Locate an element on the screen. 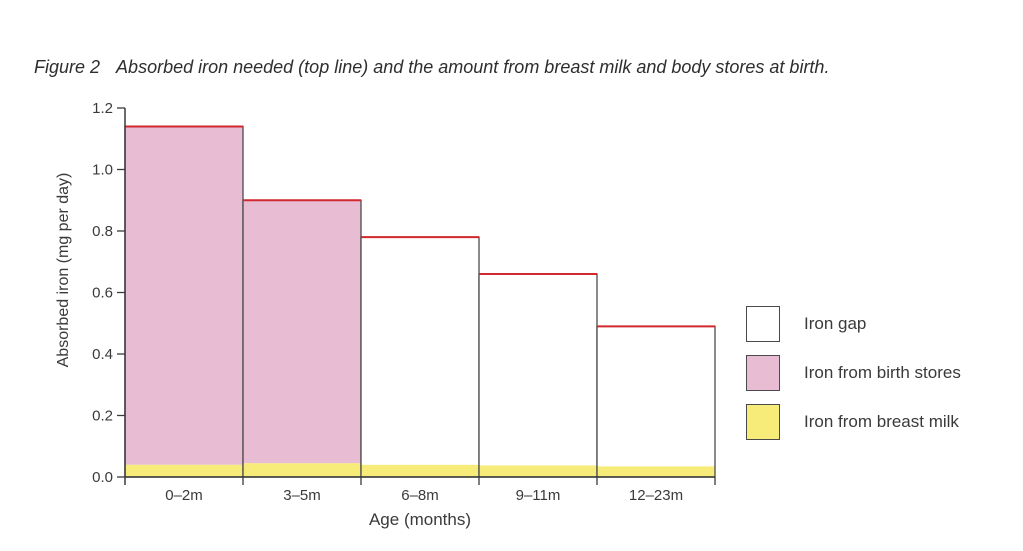 The width and height of the screenshot is (1023, 551). legend-item-birth-stores: Iron from birth stores is located at coordinates (853, 373).